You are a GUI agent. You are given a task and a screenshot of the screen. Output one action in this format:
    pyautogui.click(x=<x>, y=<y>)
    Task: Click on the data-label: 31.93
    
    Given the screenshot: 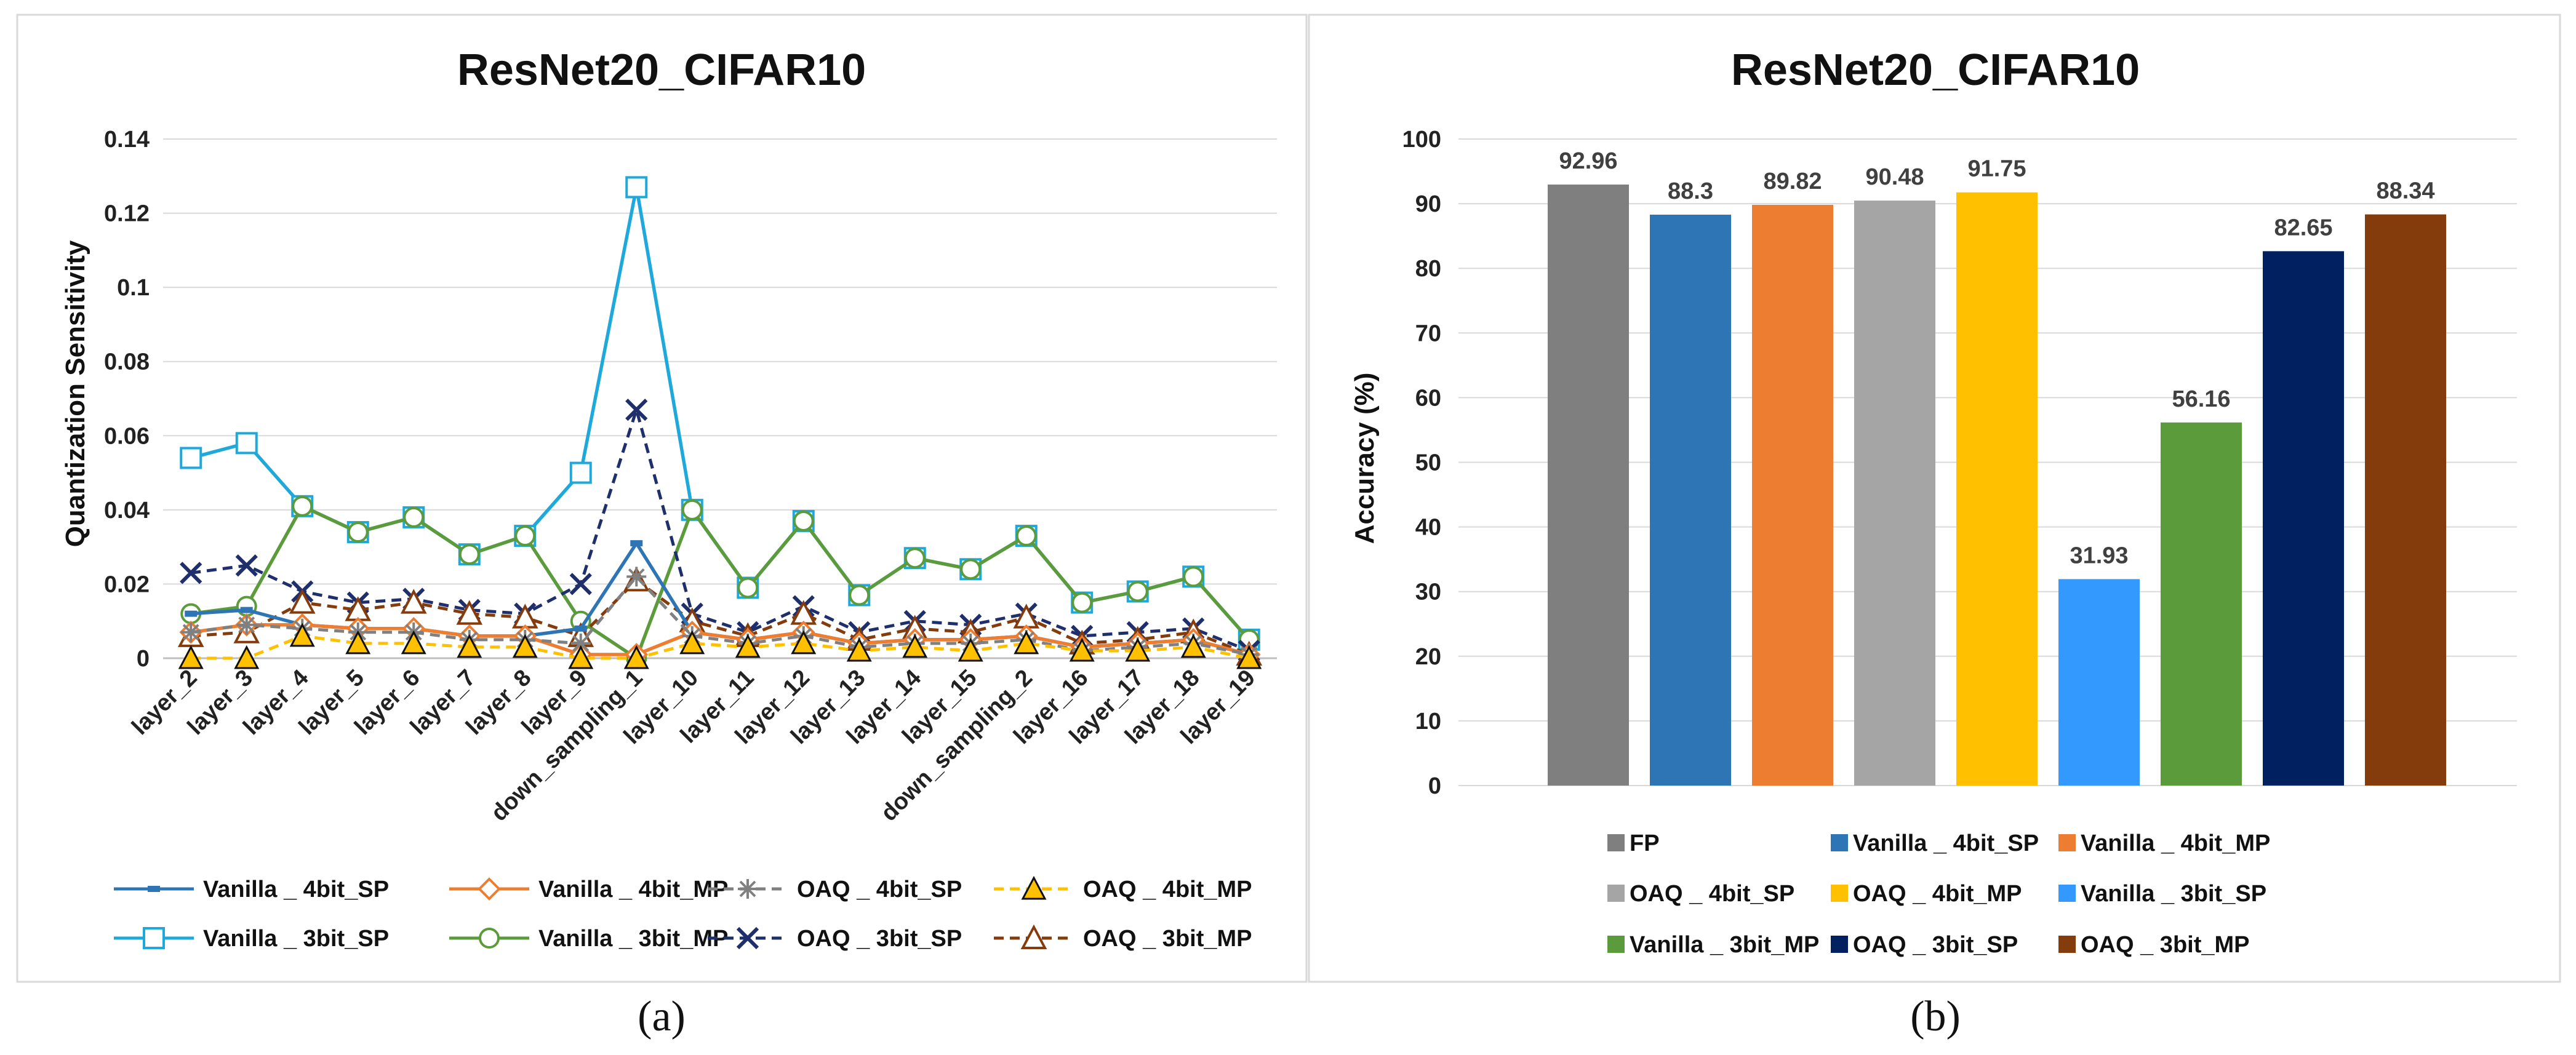 What is the action you would take?
    pyautogui.click(x=2099, y=555)
    